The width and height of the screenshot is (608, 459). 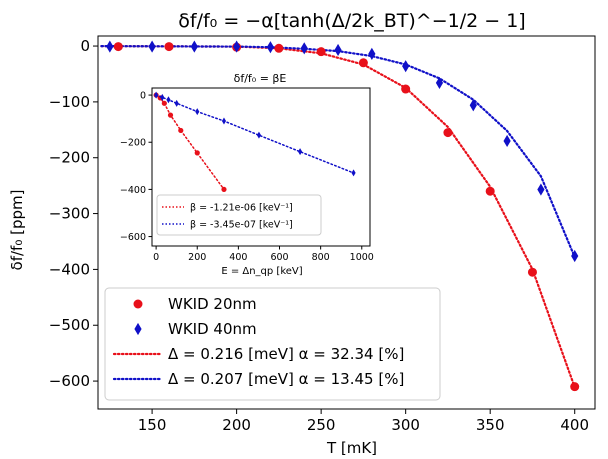 What do you see at coordinates (261, 271) in the screenshot?
I see `inset-x-axis-label: E = Δn_qp [keV]` at bounding box center [261, 271].